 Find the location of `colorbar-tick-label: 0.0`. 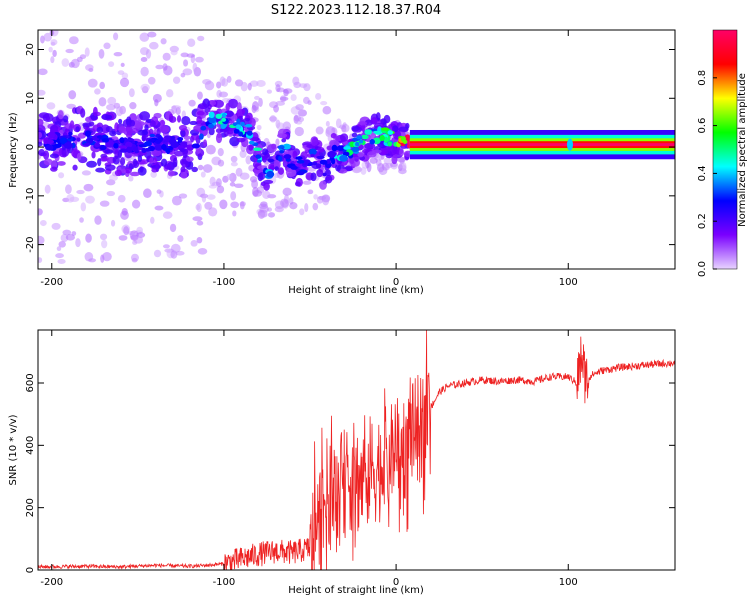

colorbar-tick-label: 0.0 is located at coordinates (702, 269).